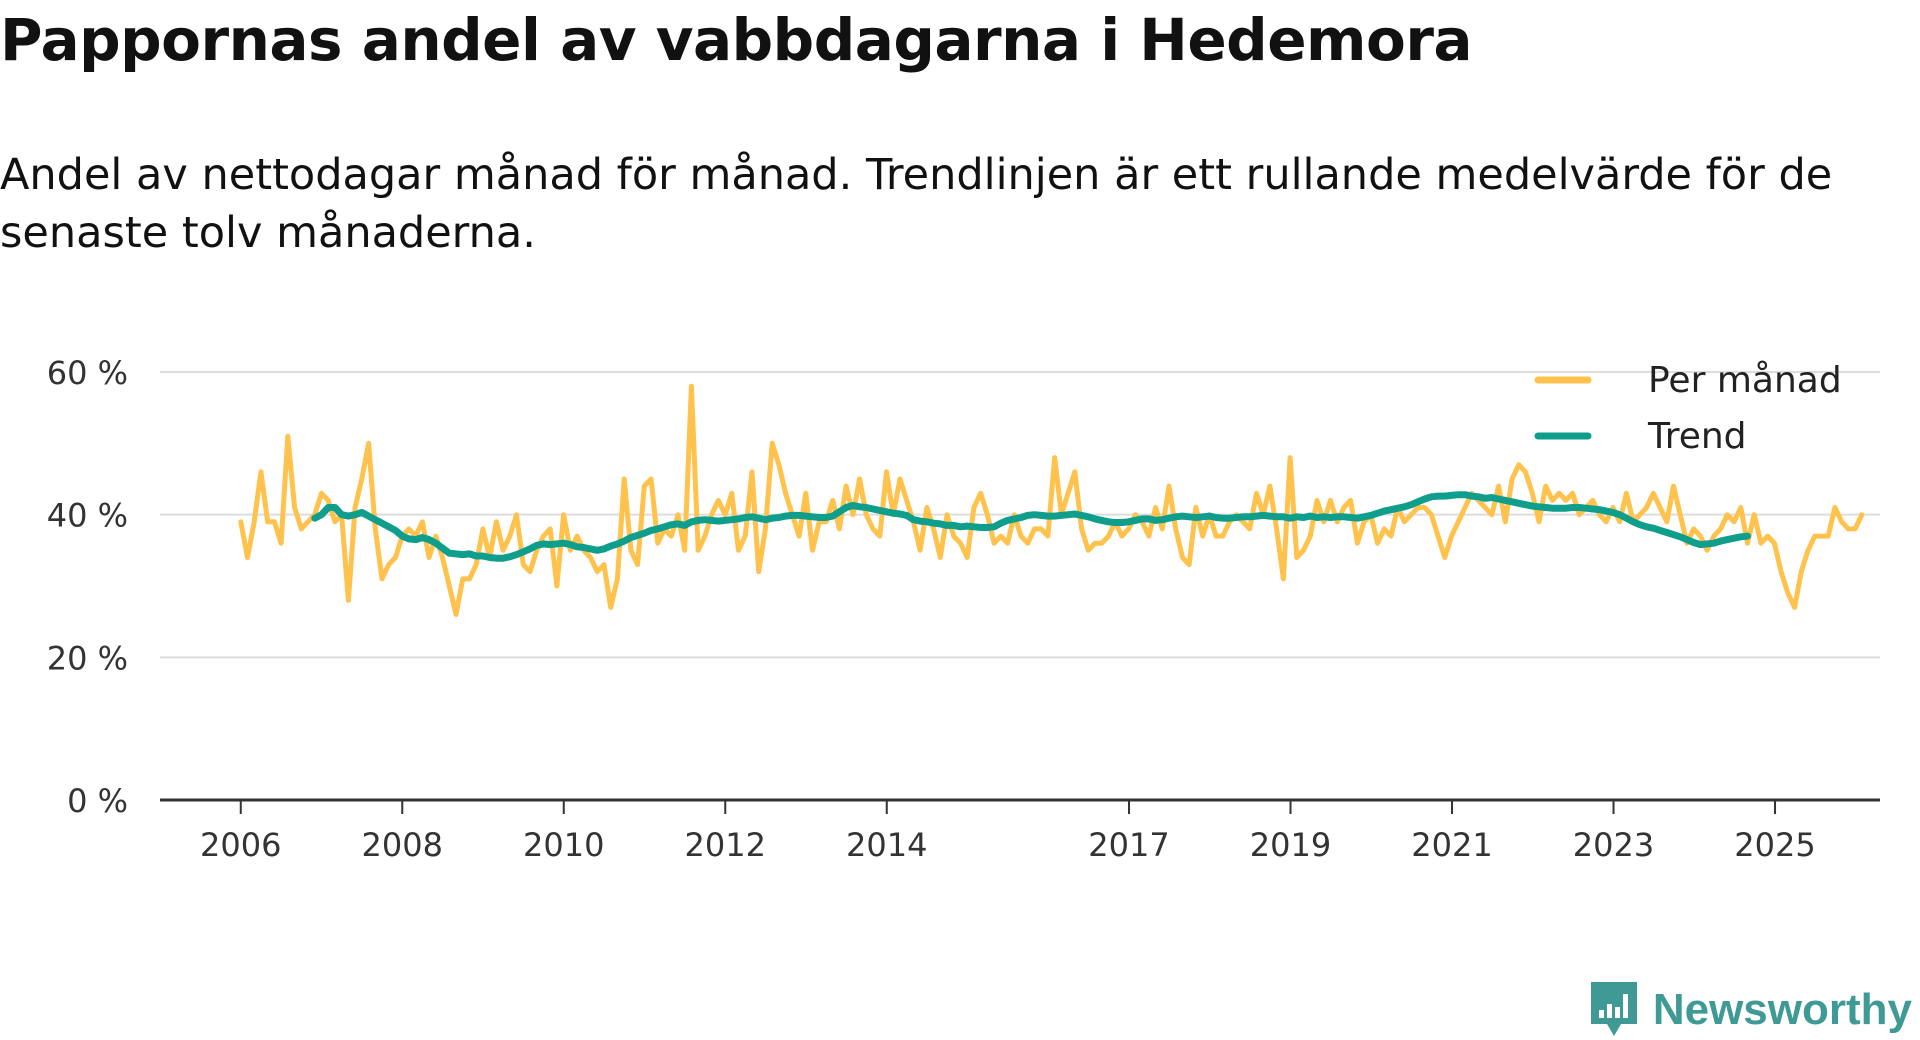 This screenshot has width=1920, height=1040. Describe the element at coordinates (240, 845) in the screenshot. I see `x-tick-label: 2006` at that location.